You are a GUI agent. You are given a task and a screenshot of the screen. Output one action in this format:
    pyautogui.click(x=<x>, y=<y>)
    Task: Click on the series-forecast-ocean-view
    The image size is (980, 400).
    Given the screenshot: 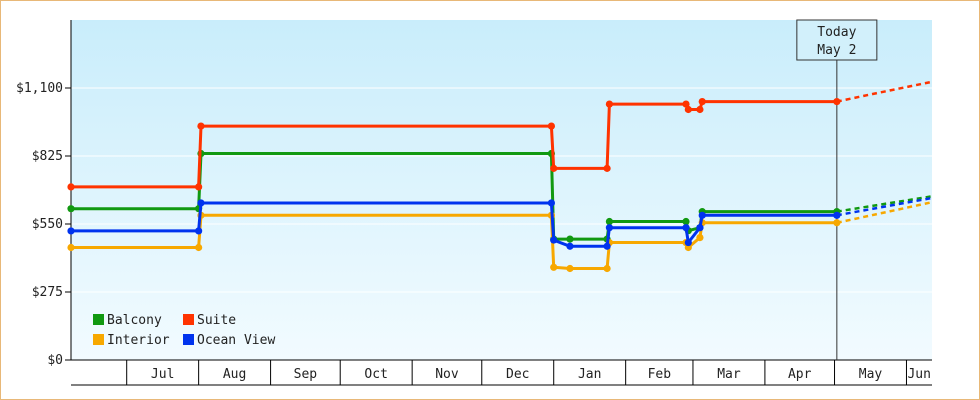 What is the action you would take?
    pyautogui.click(x=884, y=206)
    